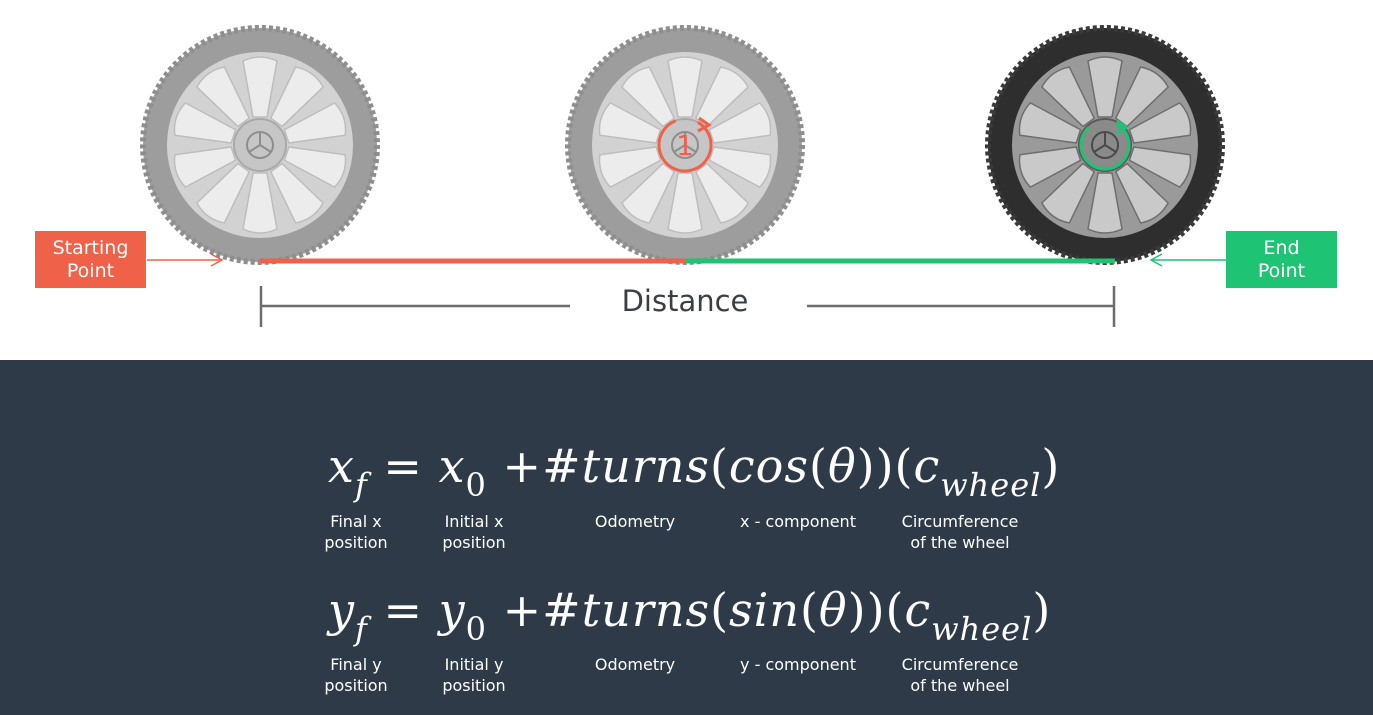 The width and height of the screenshot is (1373, 715). I want to click on y-plus: +, so click(522, 610).